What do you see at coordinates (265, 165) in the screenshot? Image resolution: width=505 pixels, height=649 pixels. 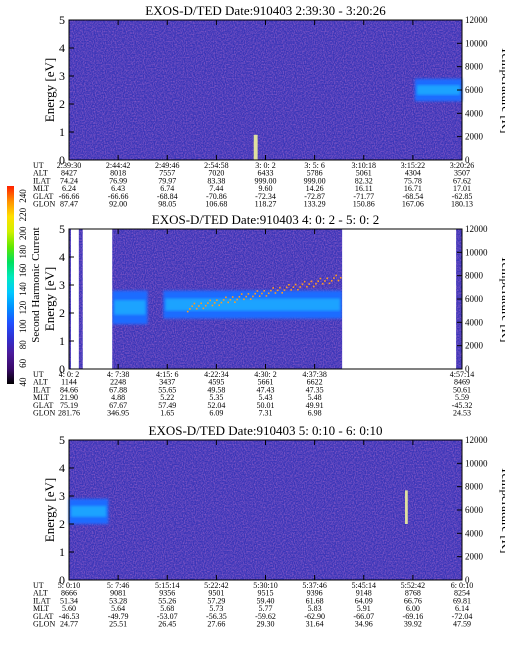 I see `ephemeris-value: 3: 0: 2` at bounding box center [265, 165].